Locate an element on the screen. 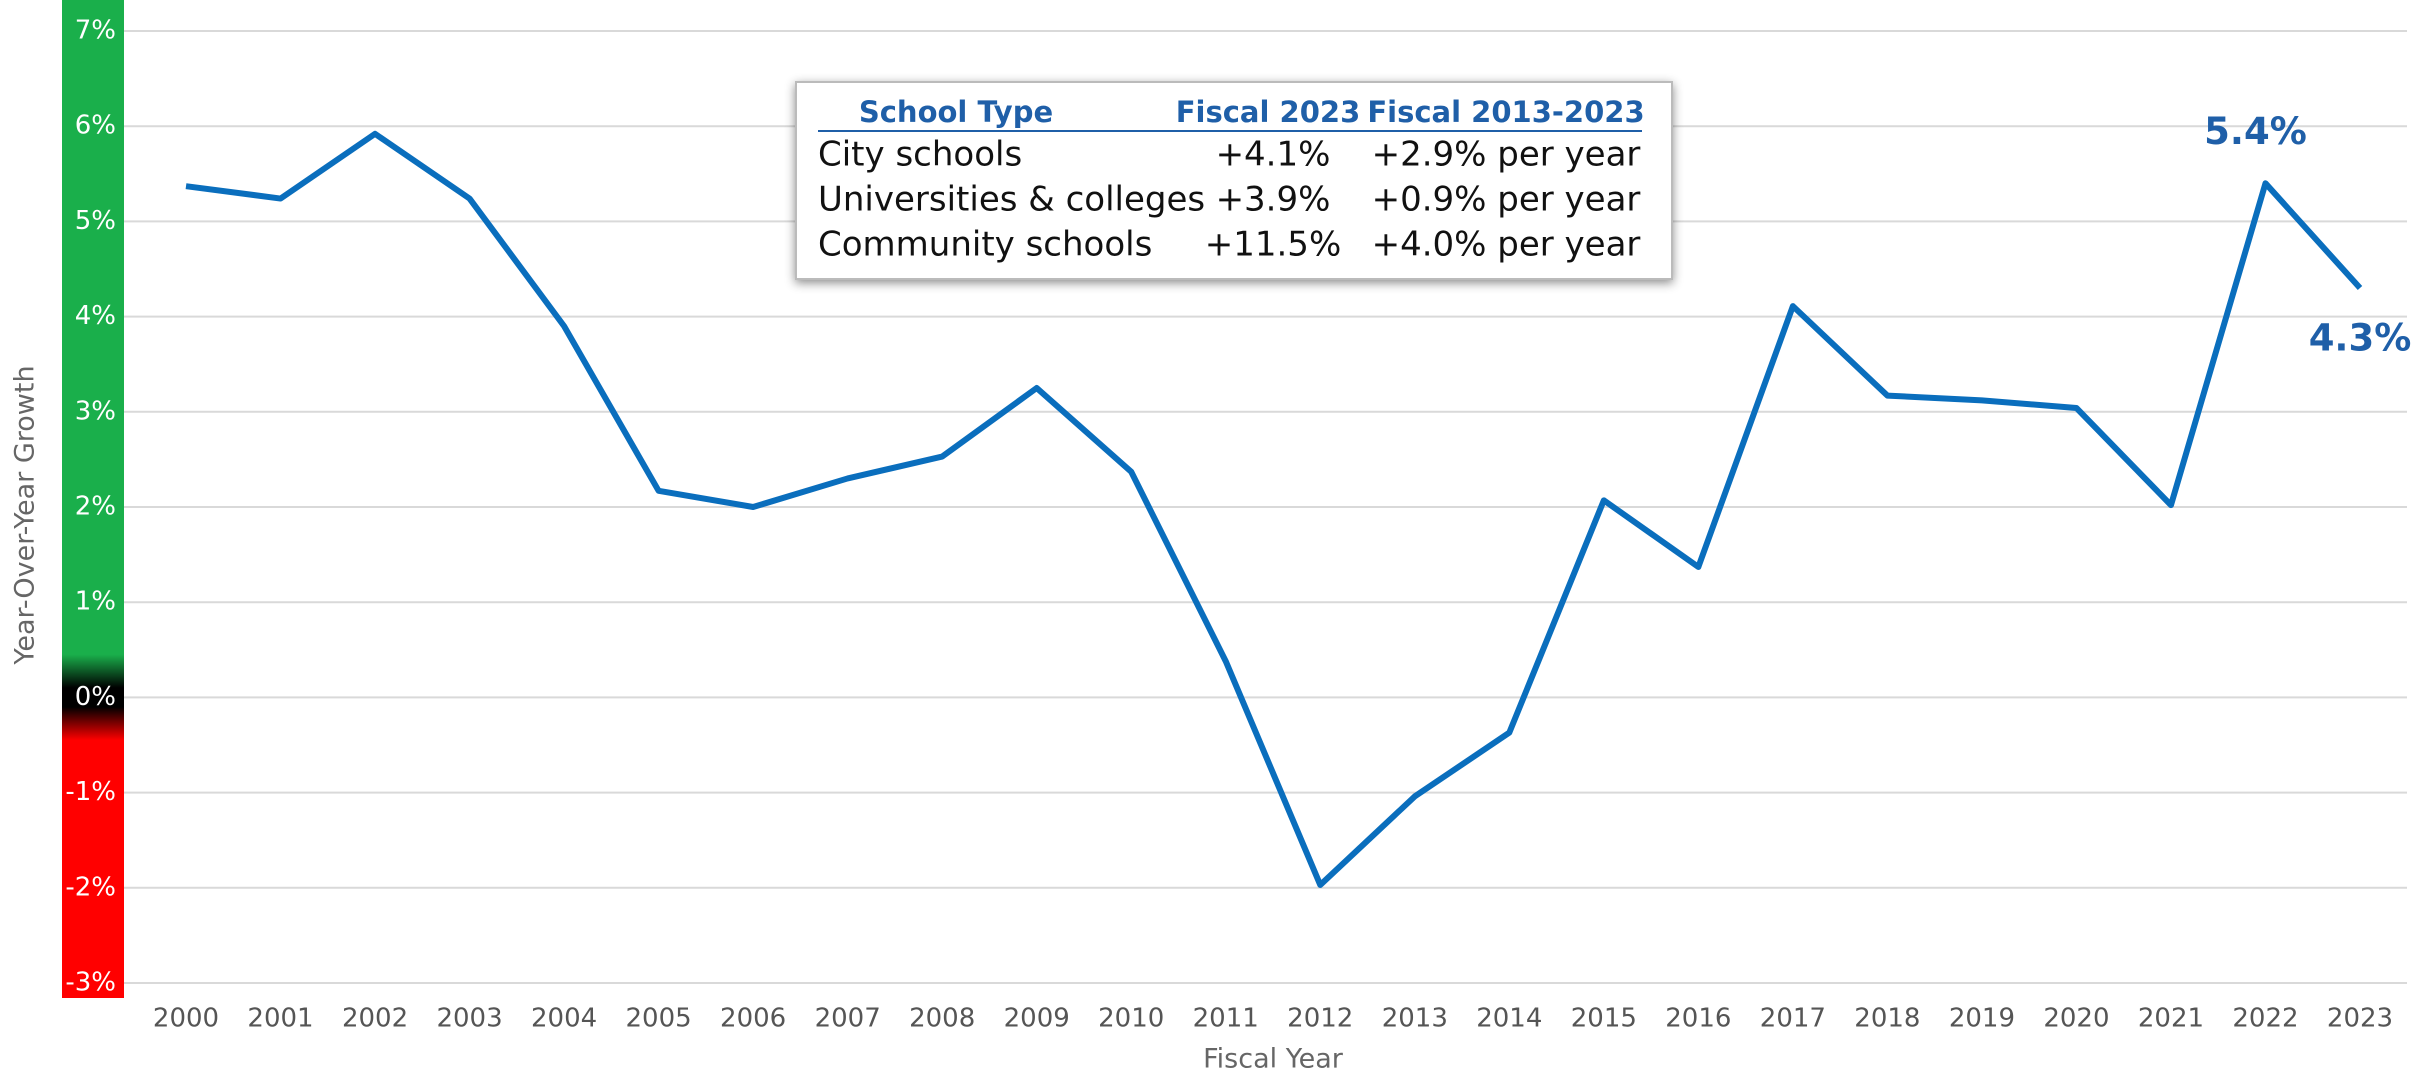  data-label: 4.3% is located at coordinates (2360, 338).